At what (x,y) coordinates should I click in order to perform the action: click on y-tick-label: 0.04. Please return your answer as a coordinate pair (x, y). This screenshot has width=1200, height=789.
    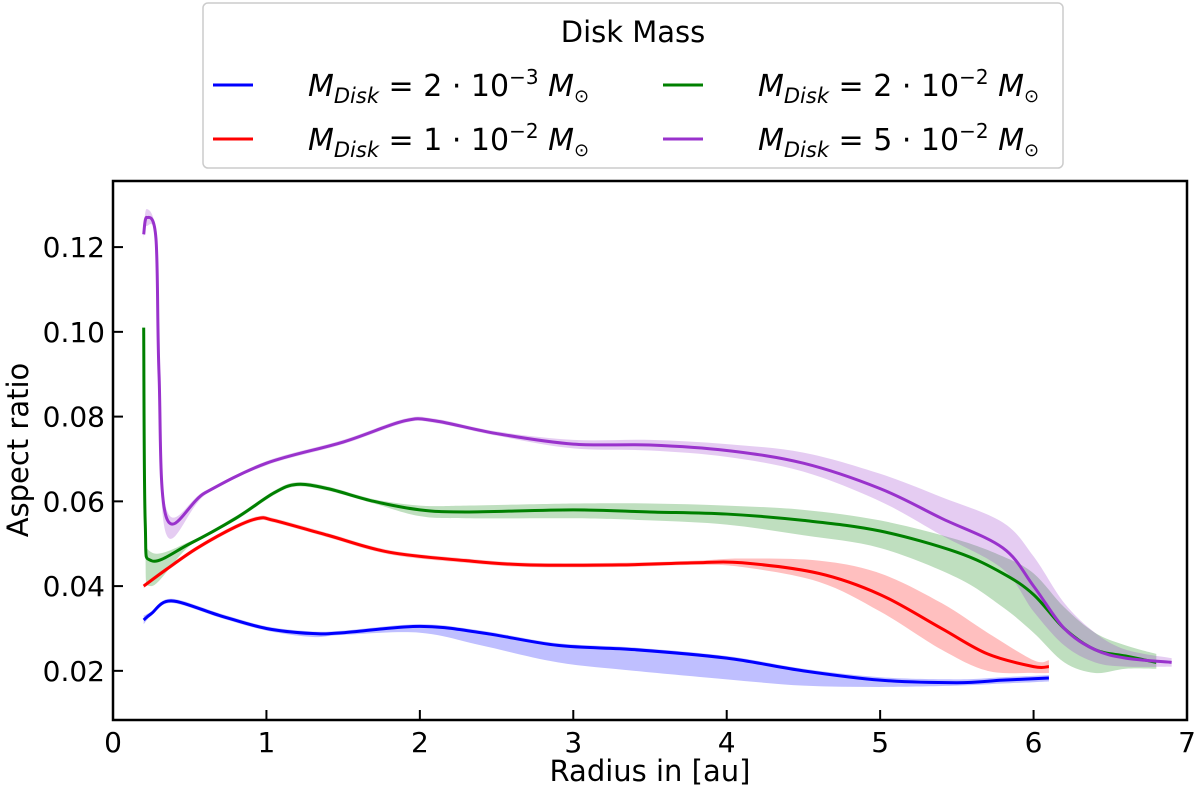
    Looking at the image, I should click on (74, 586).